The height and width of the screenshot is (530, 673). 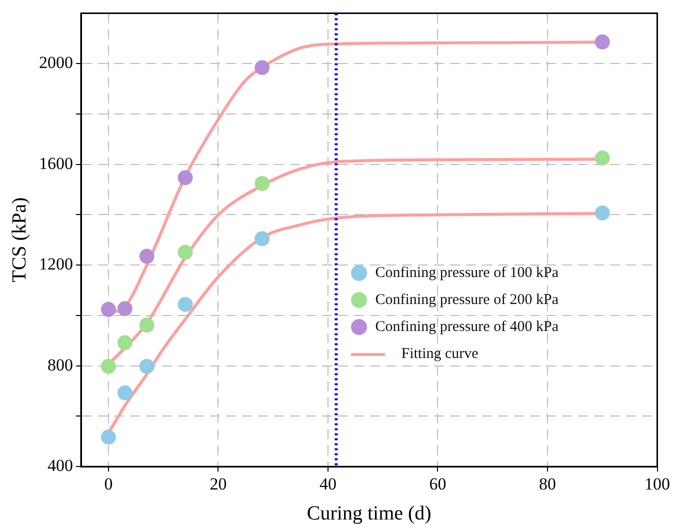 I want to click on x-axis-title: Curing time (d), so click(x=369, y=513).